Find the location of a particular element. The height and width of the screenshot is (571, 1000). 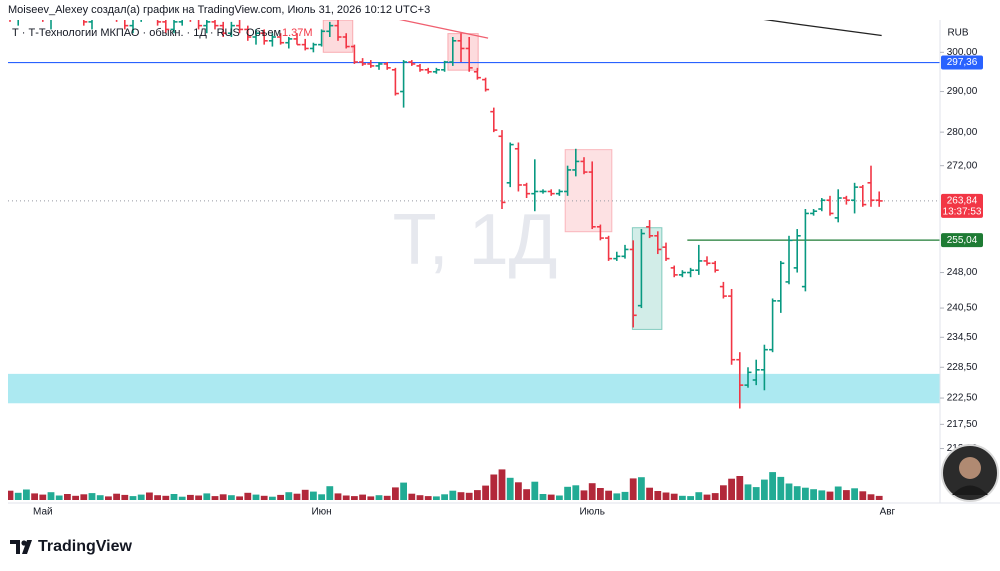

last-price-box is located at coordinates (962, 205).